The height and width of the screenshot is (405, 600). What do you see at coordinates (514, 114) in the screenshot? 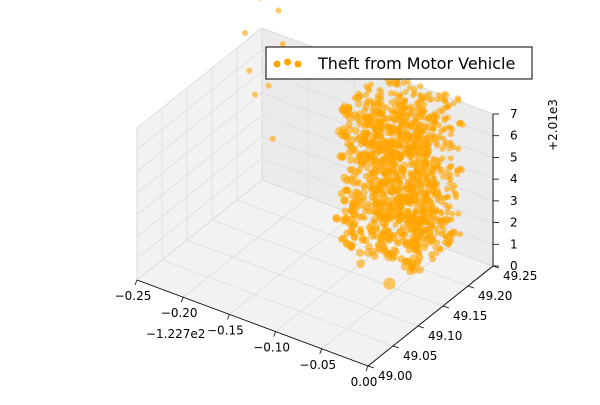
I see `z-tick-label: 7` at bounding box center [514, 114].